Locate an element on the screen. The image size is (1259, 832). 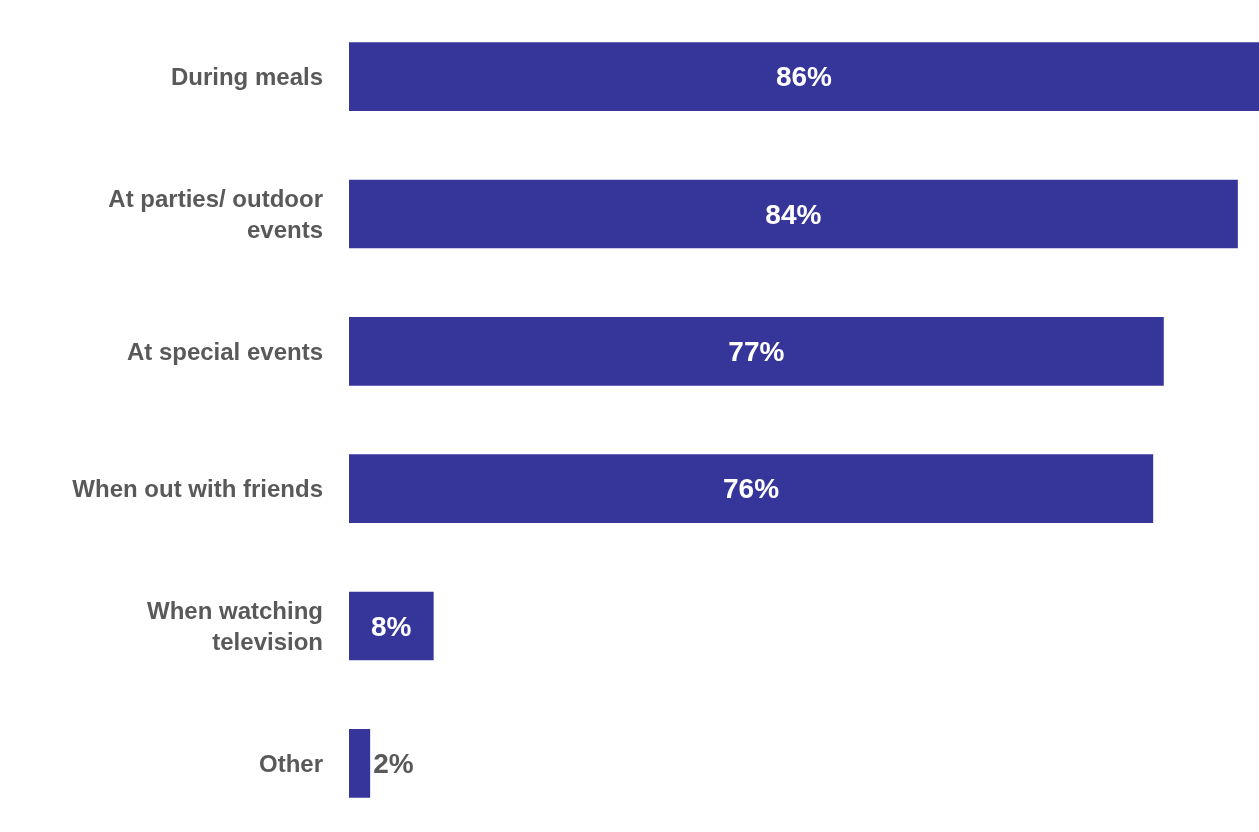
data-label: 8% is located at coordinates (391, 626).